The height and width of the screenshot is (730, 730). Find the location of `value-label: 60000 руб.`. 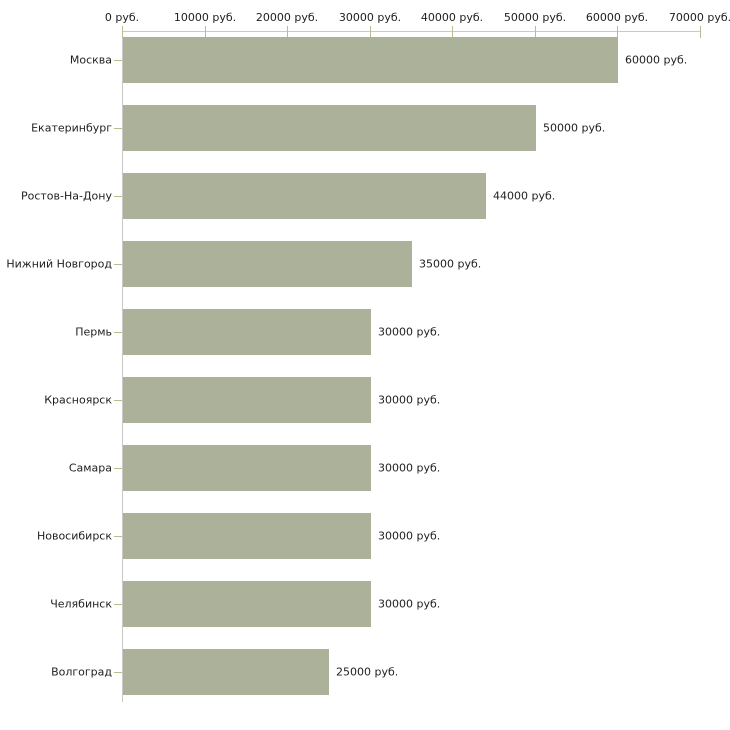

value-label: 60000 руб. is located at coordinates (656, 60).